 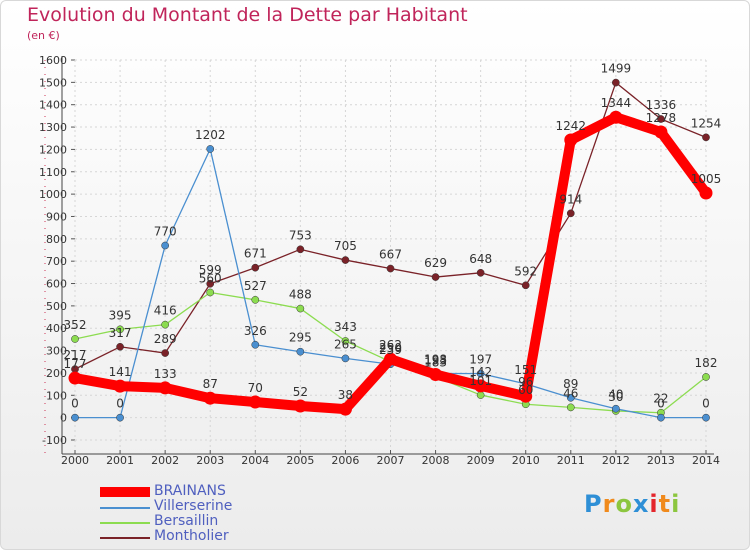 What do you see at coordinates (525, 382) in the screenshot?
I see `data-label-brainans: 96` at bounding box center [525, 382].